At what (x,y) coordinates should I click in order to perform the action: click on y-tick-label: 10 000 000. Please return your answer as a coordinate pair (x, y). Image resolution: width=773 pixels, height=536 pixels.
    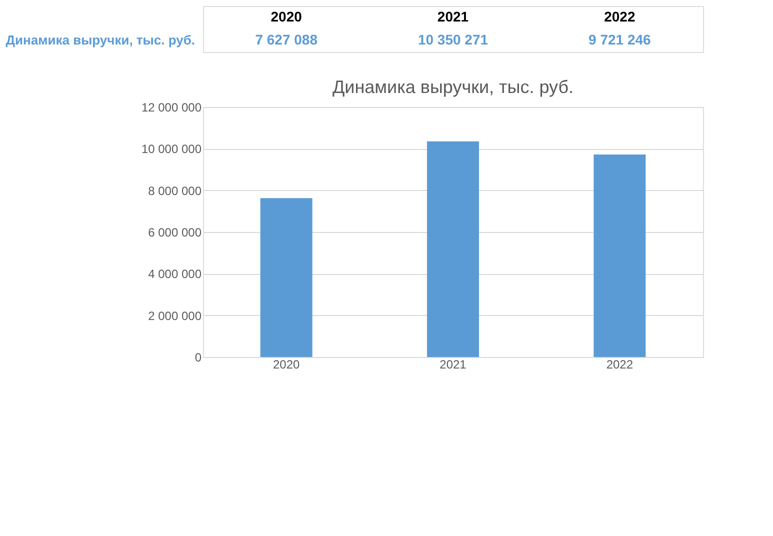
    Looking at the image, I should click on (171, 149).